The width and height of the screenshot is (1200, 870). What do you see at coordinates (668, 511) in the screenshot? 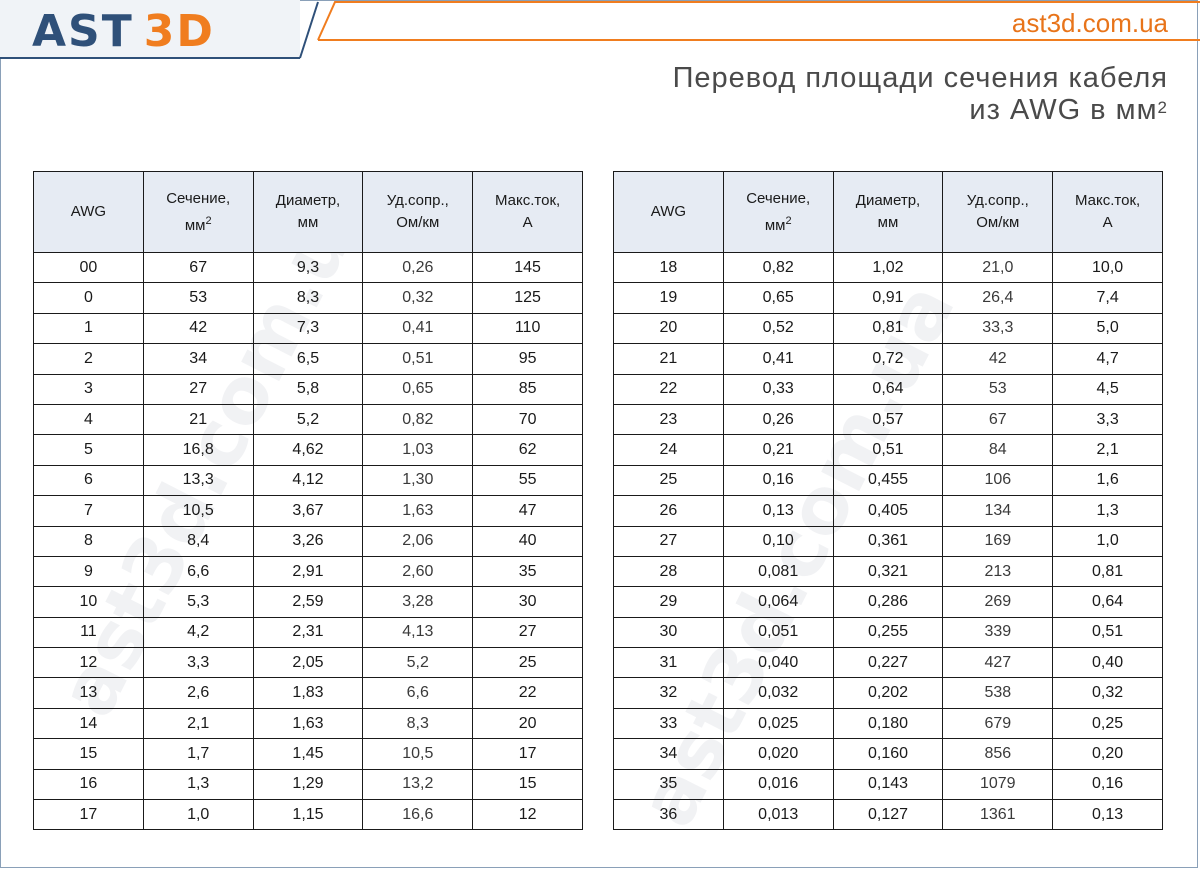
I see `cell-awg: 26` at bounding box center [668, 511].